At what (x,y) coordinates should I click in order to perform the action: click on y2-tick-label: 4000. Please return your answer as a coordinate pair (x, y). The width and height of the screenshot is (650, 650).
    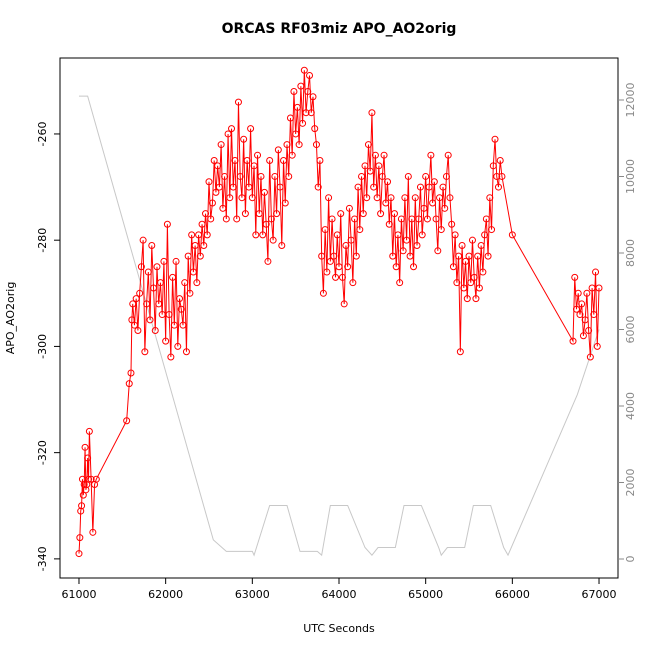
    Looking at the image, I should click on (630, 406).